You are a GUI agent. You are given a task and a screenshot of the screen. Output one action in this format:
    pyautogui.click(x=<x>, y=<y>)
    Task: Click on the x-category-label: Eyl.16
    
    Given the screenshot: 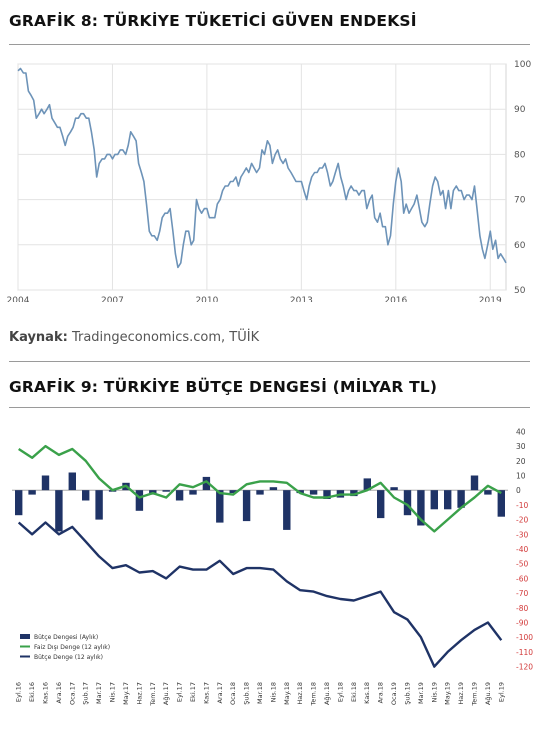 What is the action you would take?
    pyautogui.click(x=19, y=692)
    